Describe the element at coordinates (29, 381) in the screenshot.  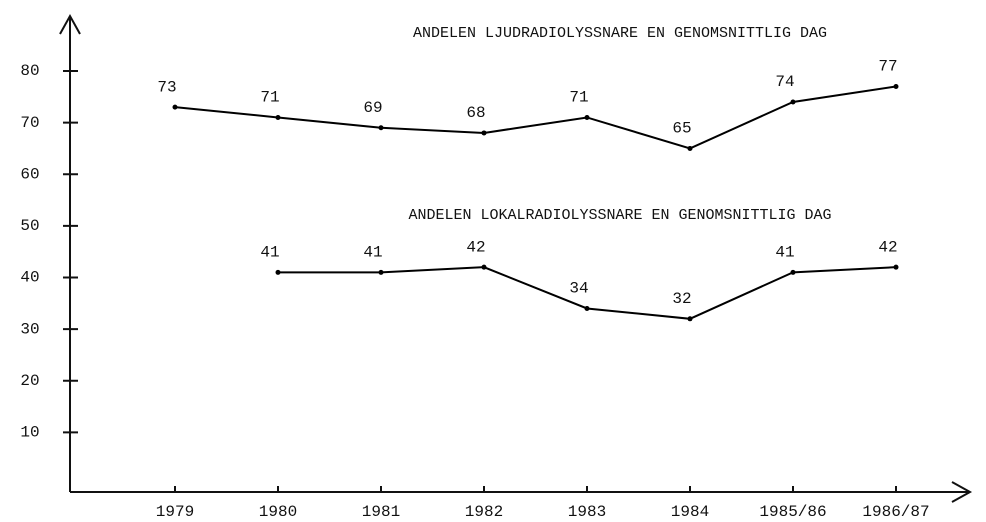
I see `y-tick-label: 20` at that location.